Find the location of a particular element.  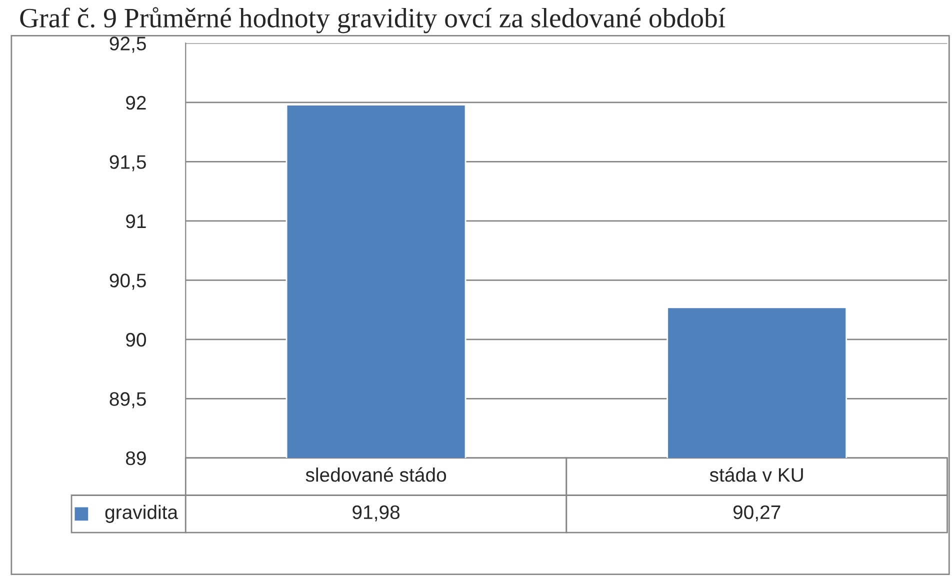

y-tick-label: 91 is located at coordinates (136, 221).